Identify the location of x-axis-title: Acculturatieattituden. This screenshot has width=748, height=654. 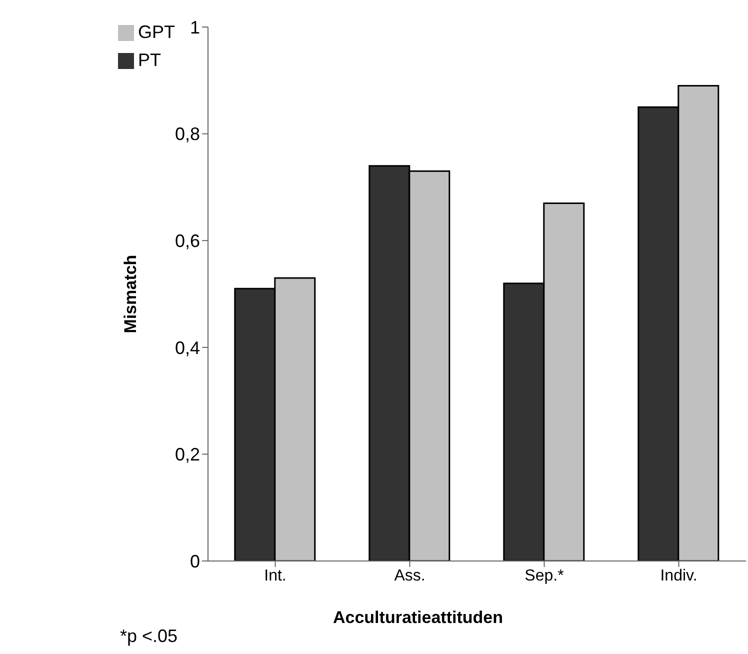
(418, 617).